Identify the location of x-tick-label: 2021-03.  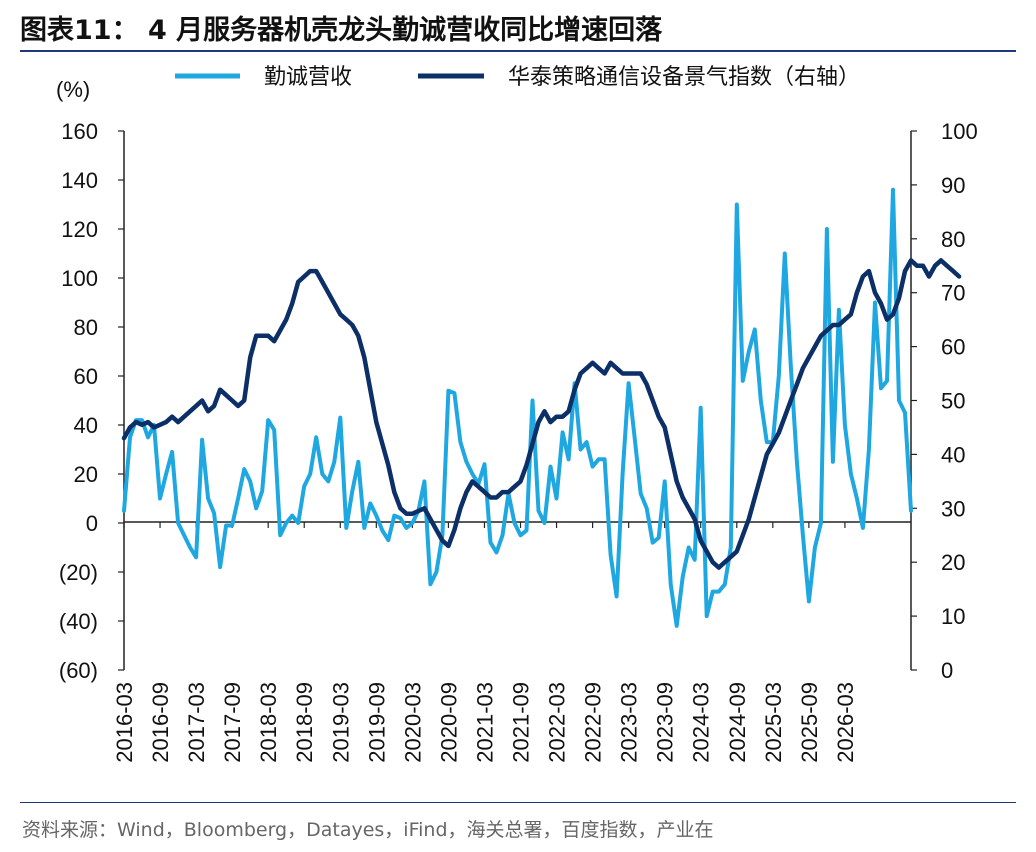
(484, 722).